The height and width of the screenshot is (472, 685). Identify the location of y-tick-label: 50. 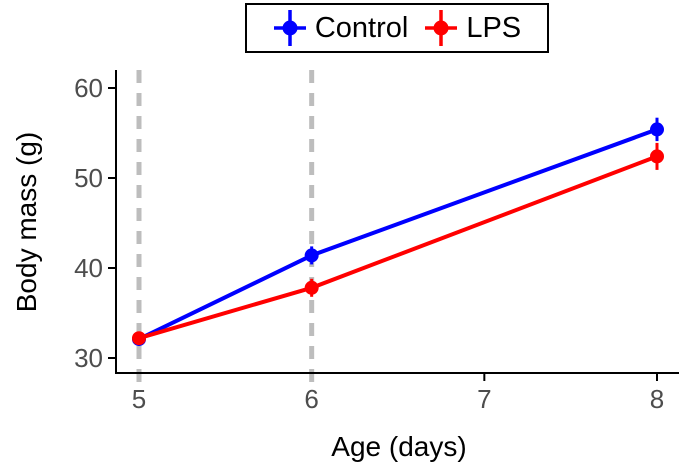
(88, 178).